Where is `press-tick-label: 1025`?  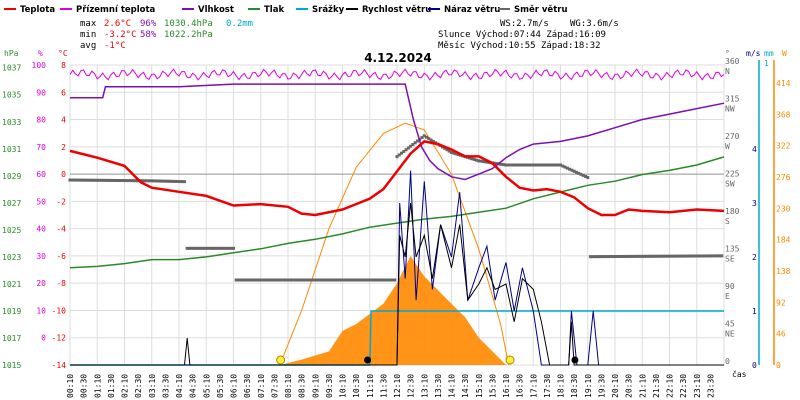
press-tick-label: 1025 is located at coordinates (11, 230).